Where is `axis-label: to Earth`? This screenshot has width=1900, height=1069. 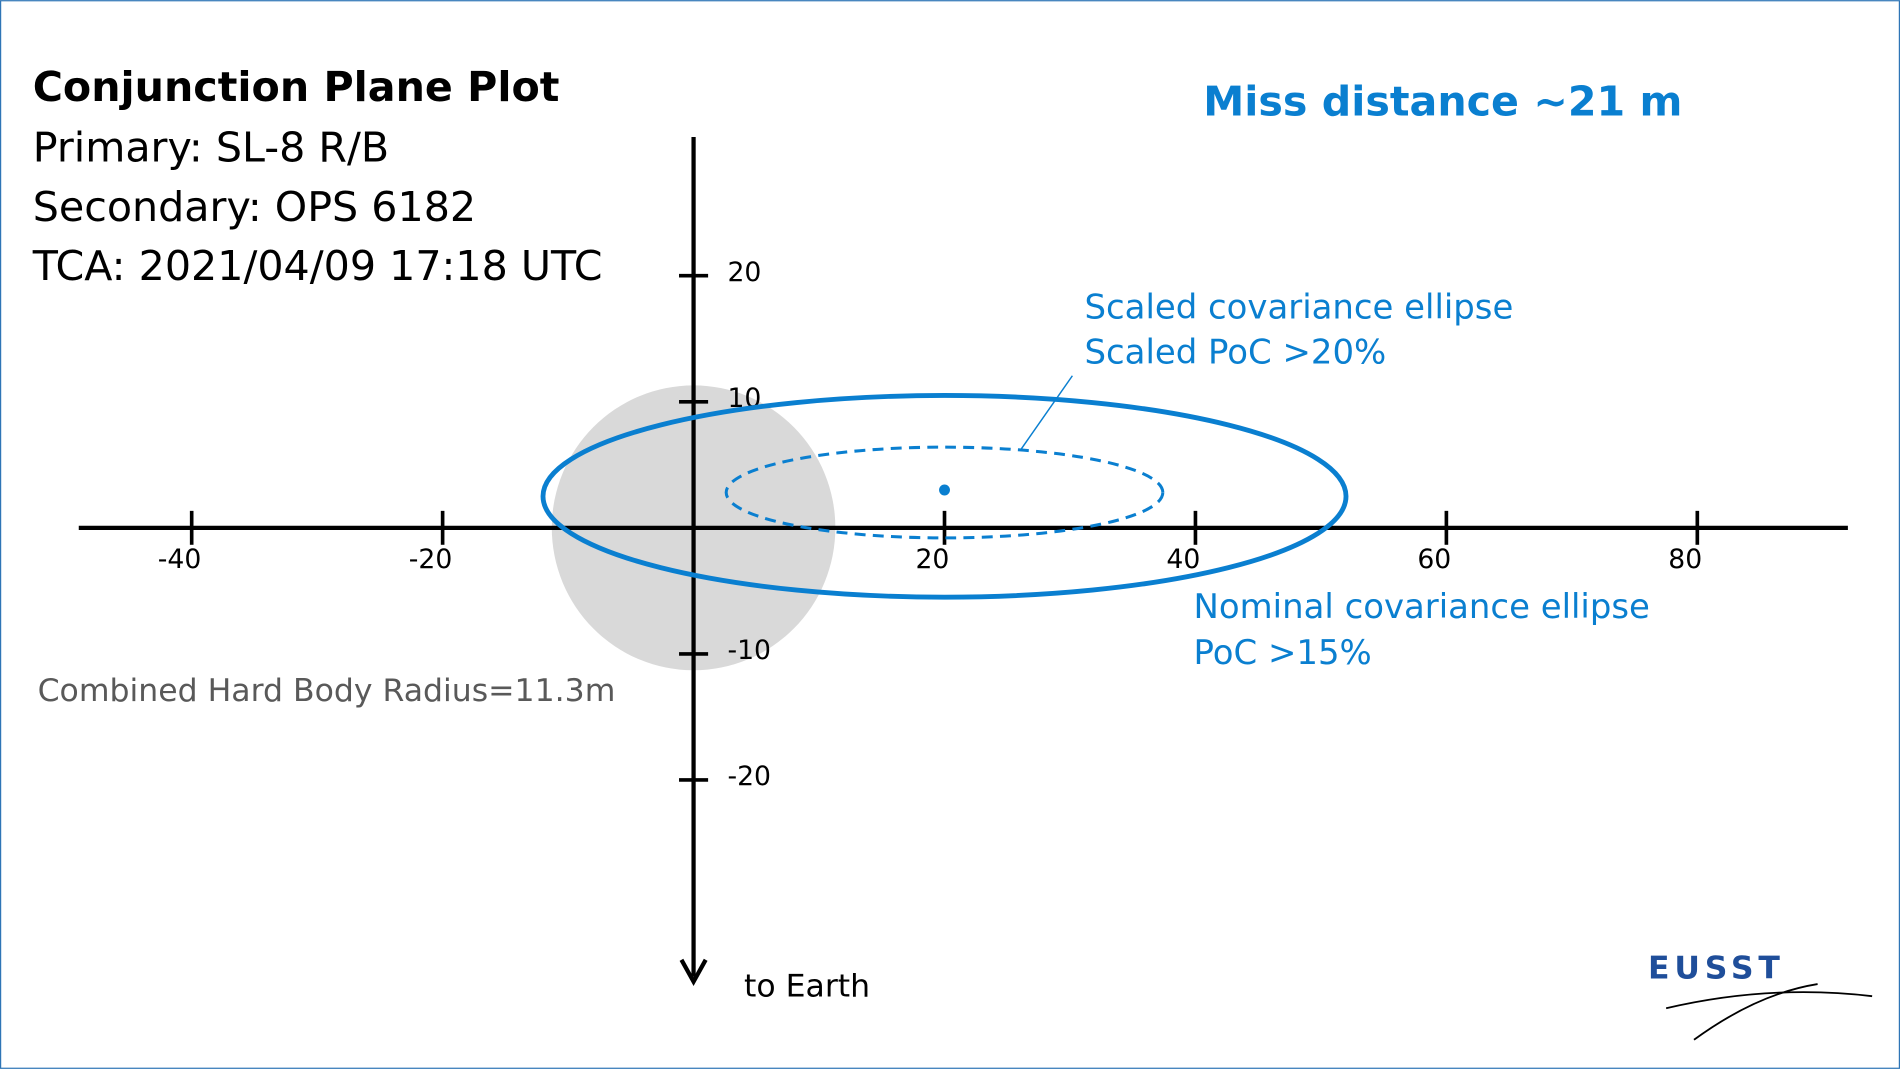
axis-label: to Earth is located at coordinates (807, 987).